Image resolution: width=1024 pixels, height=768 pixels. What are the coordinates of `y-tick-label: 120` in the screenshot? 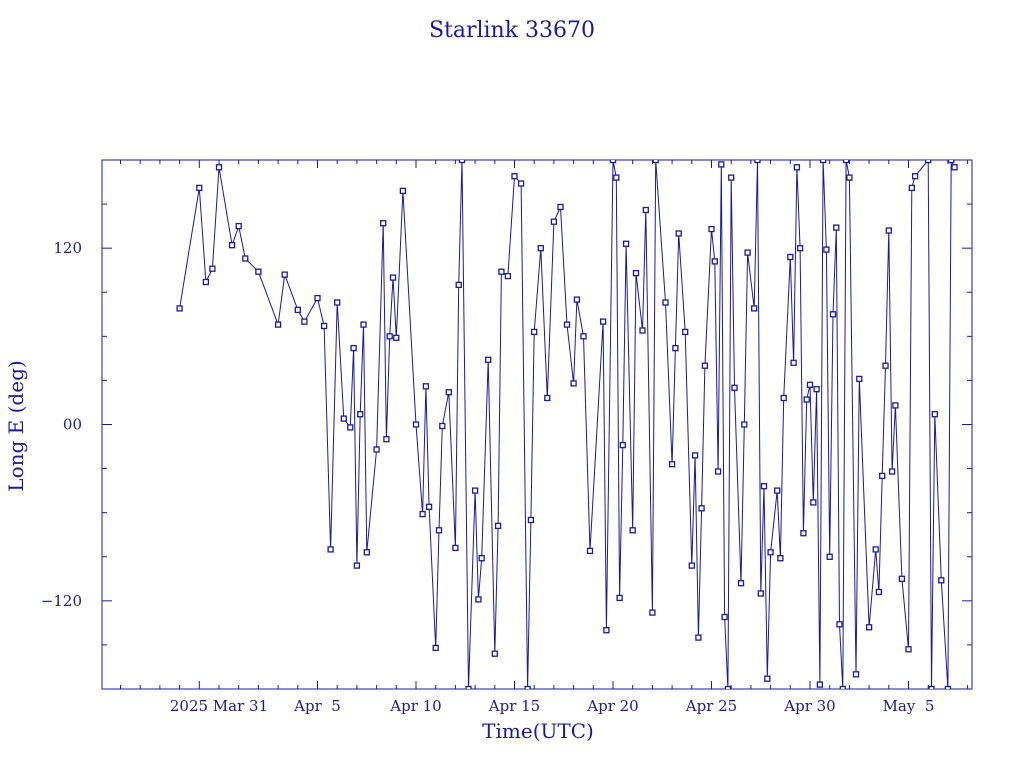 It's located at (67, 248).